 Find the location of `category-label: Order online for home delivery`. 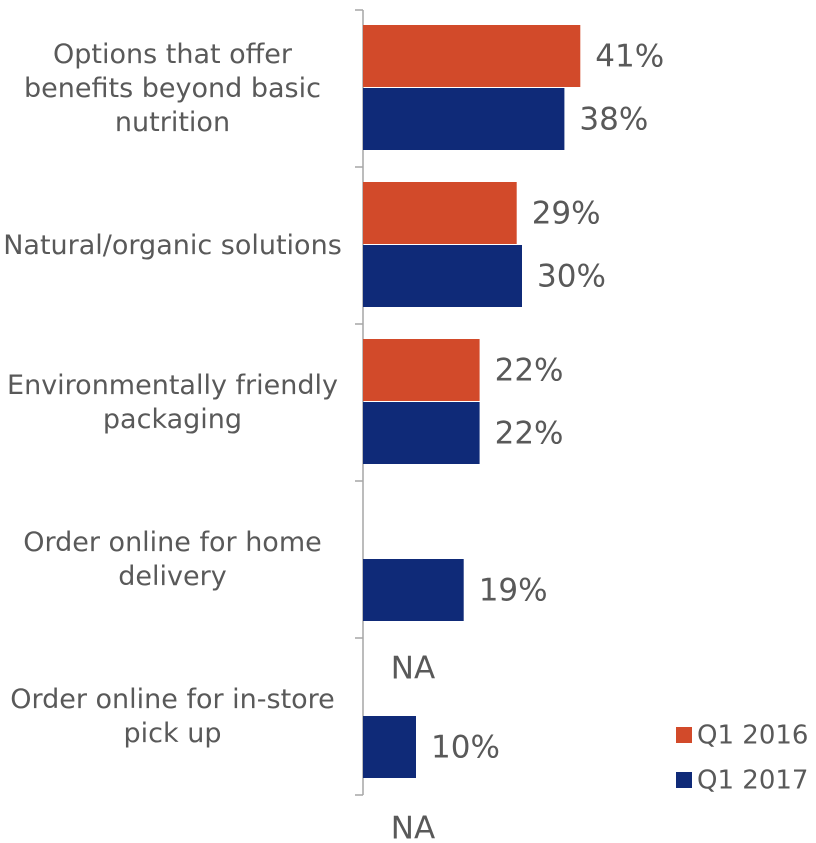

category-label: Order online for home delivery is located at coordinates (172, 559).